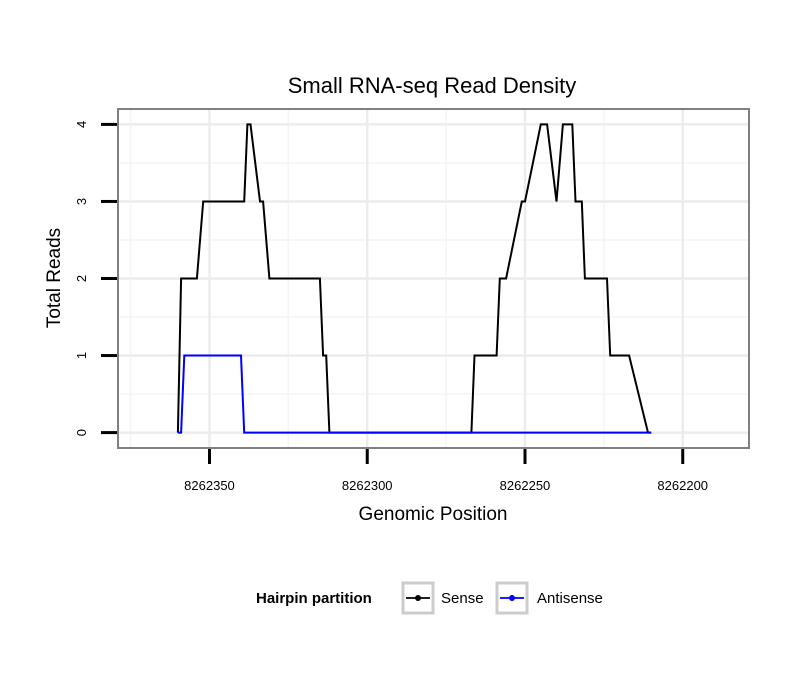  What do you see at coordinates (432, 85) in the screenshot?
I see `chart-title: Small RNA-seq Read Density` at bounding box center [432, 85].